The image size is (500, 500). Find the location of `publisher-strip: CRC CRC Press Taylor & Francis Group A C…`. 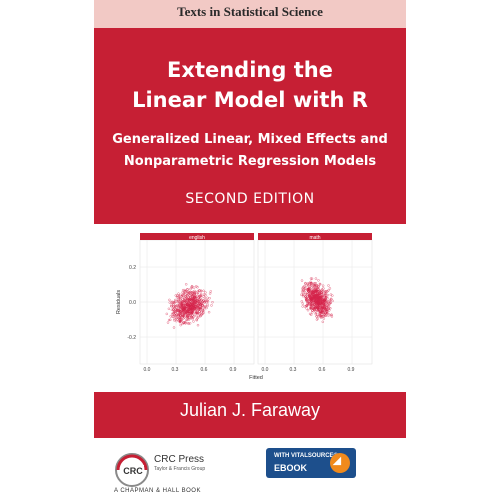

publisher-strip: CRC CRC Press Taylor & Francis Group A C… is located at coordinates (250, 469).